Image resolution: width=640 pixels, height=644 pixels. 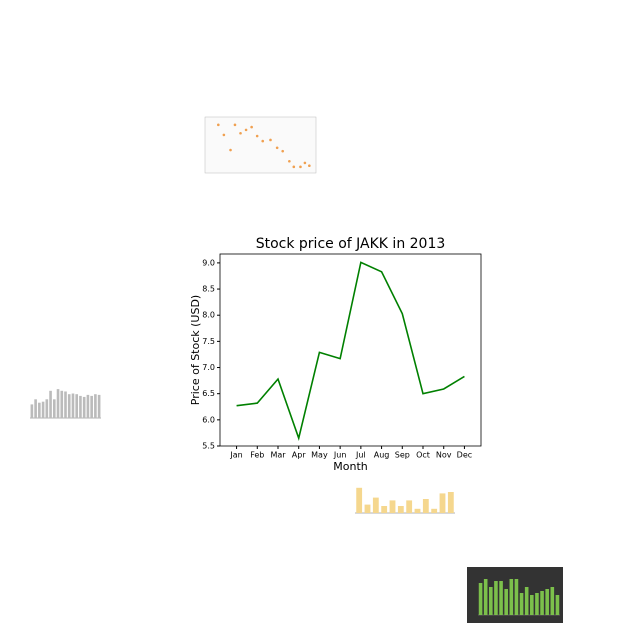 What do you see at coordinates (235, 455) in the screenshot?
I see `x-tick-label: Jan` at bounding box center [235, 455].